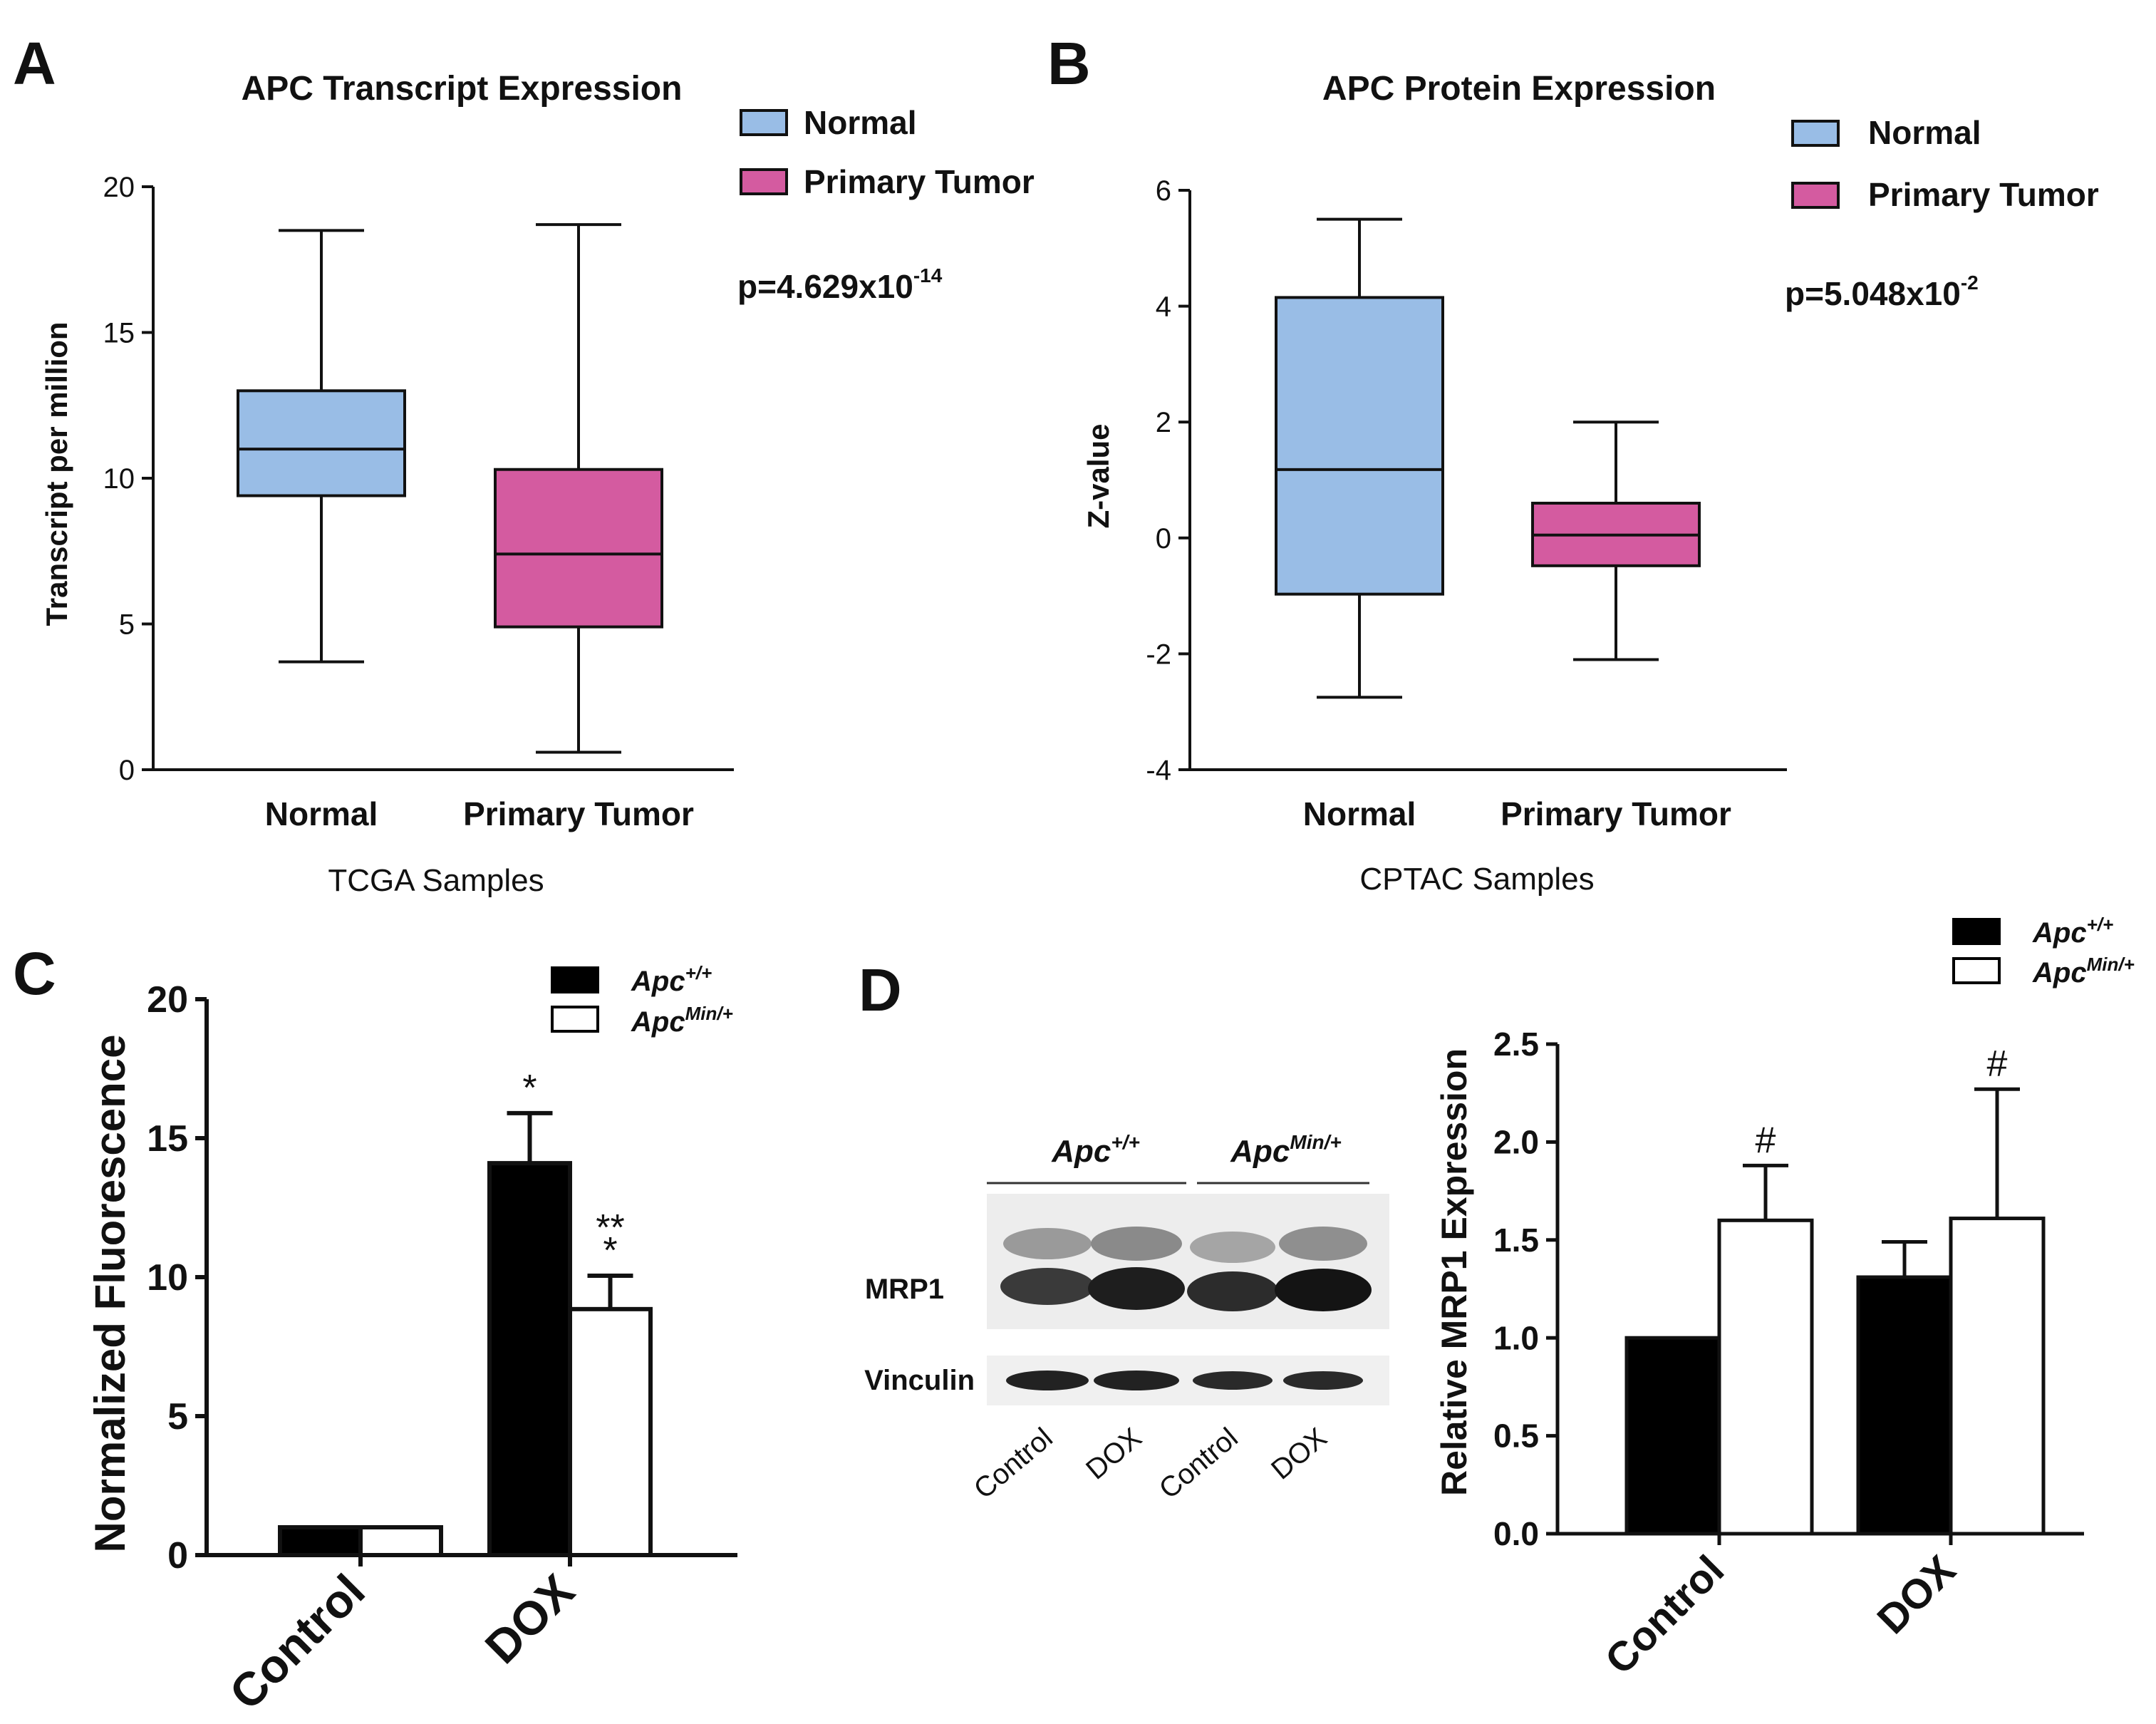 This screenshot has height=1724, width=2156. What do you see at coordinates (919, 181) in the screenshot?
I see `legend-label-tumor-a: Primary Tumor` at bounding box center [919, 181].